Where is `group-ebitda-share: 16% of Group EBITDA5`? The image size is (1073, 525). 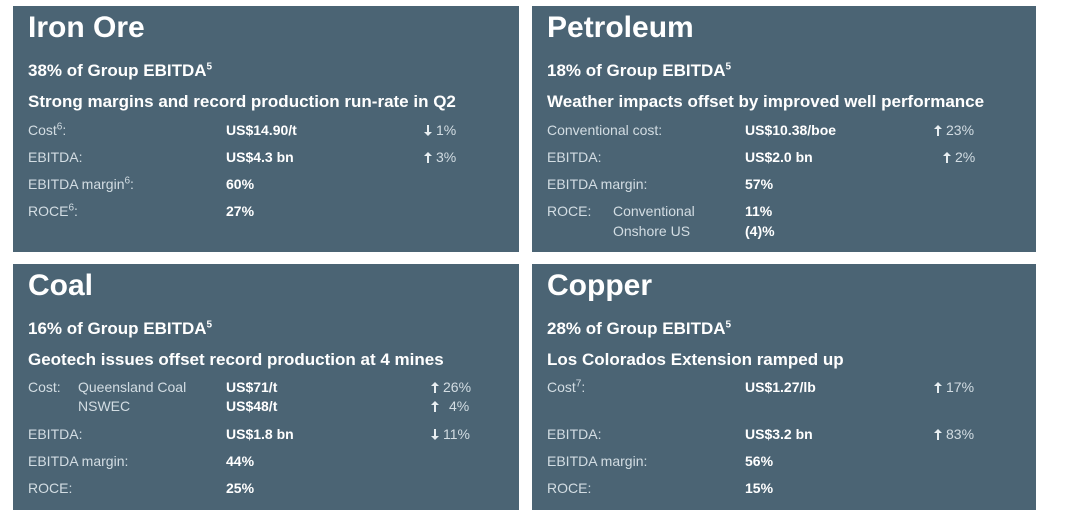
group-ebitda-share: 16% of Group EBITDA5 is located at coordinates (120, 329).